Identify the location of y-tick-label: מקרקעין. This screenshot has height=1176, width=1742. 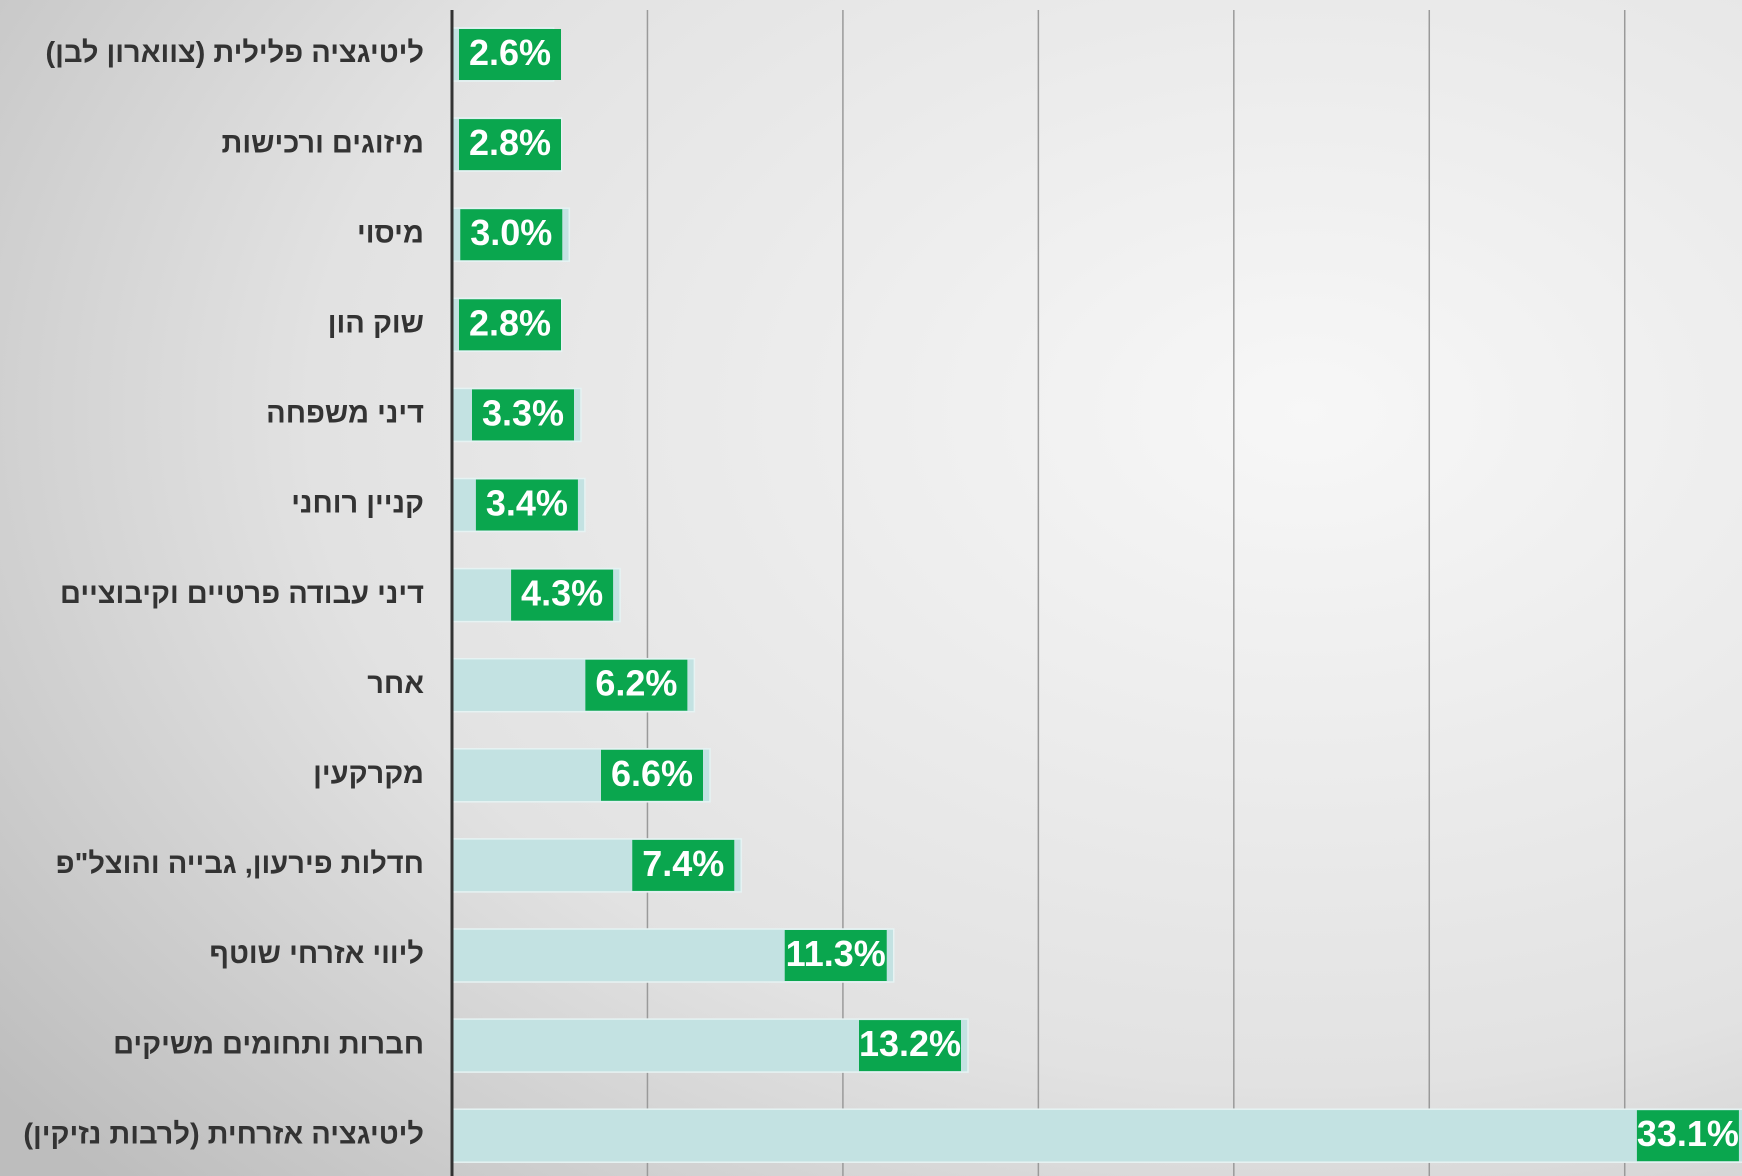
(368, 774).